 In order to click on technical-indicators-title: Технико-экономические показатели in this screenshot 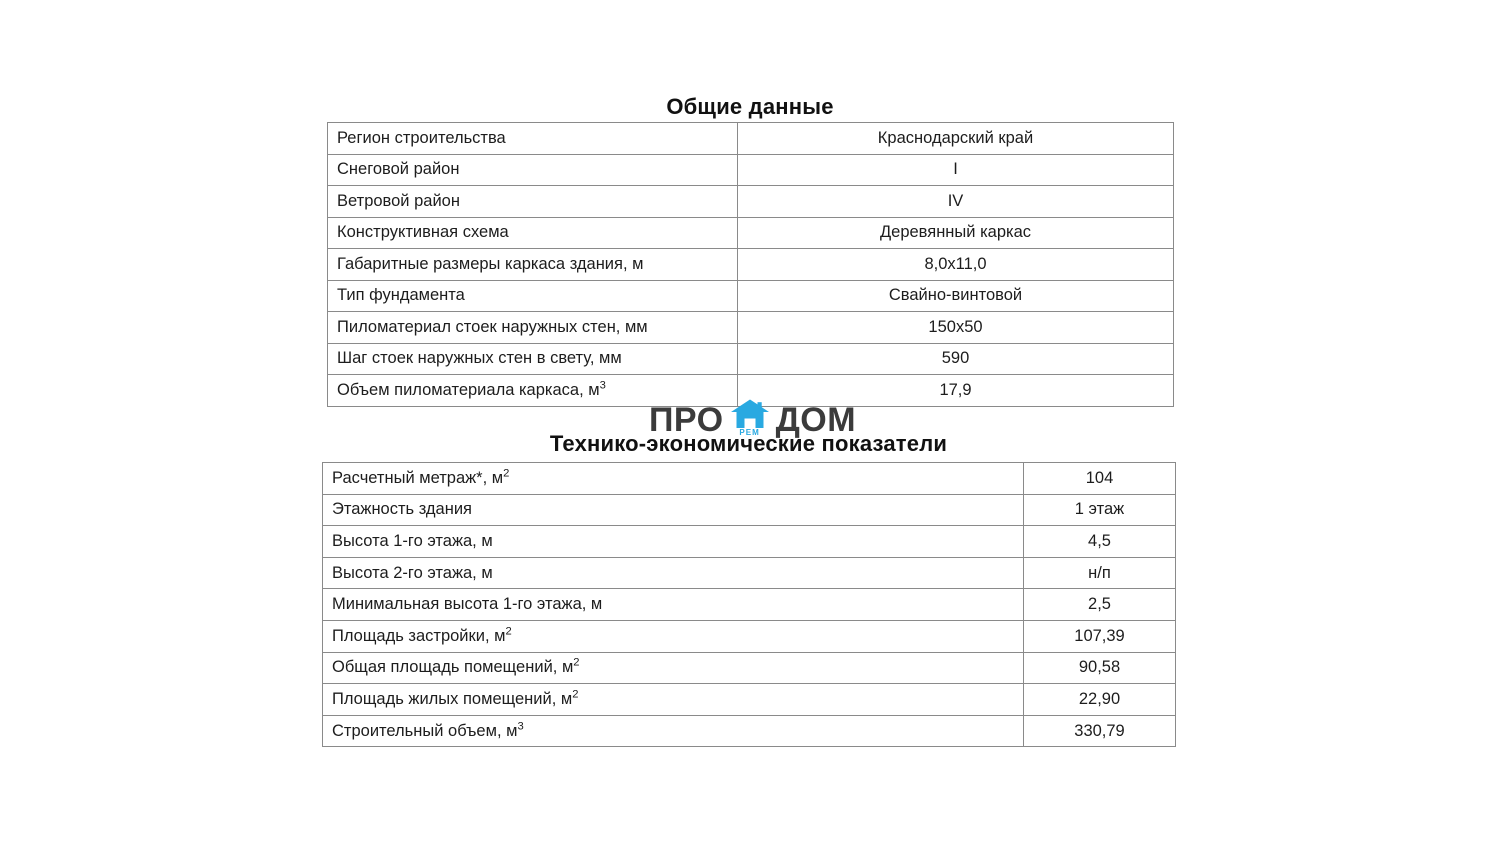, I will do `click(748, 443)`.